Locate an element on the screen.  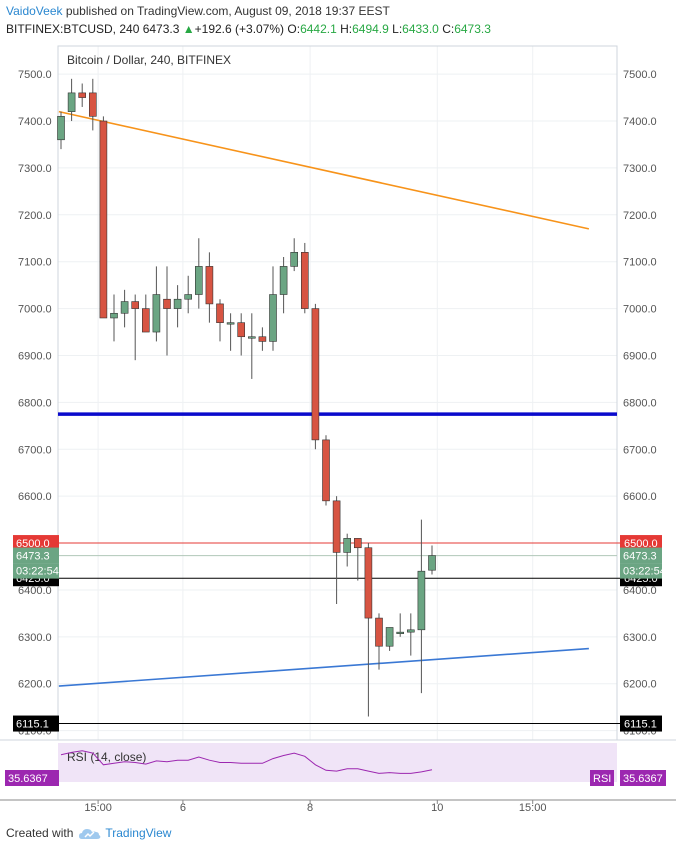
y-tick-label-left: 6300.0 is located at coordinates (35, 638).